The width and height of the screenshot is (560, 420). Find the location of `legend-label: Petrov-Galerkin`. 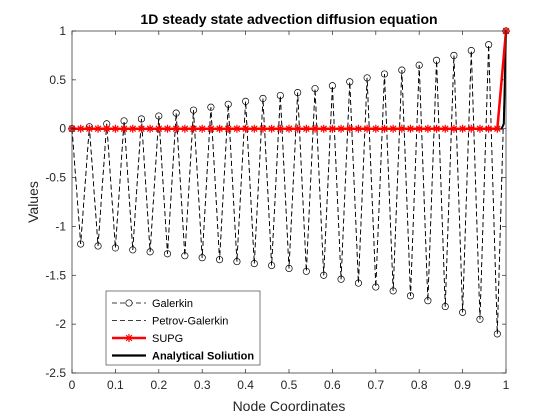

legend-label: Petrov-Galerkin is located at coordinates (190, 322).